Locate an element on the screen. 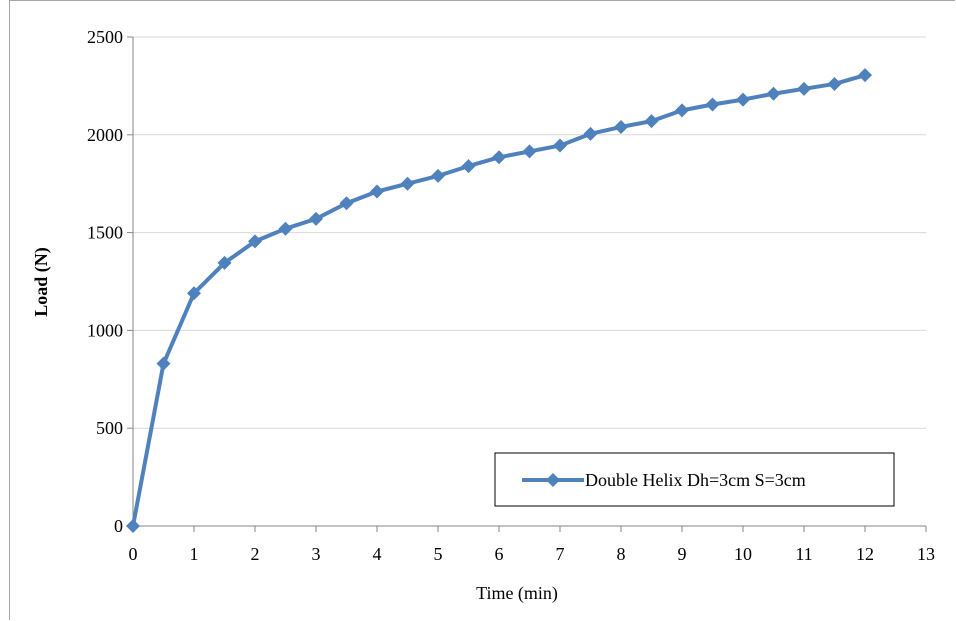 This screenshot has width=956, height=621. y-axis-title: Load (N) is located at coordinates (41, 282).